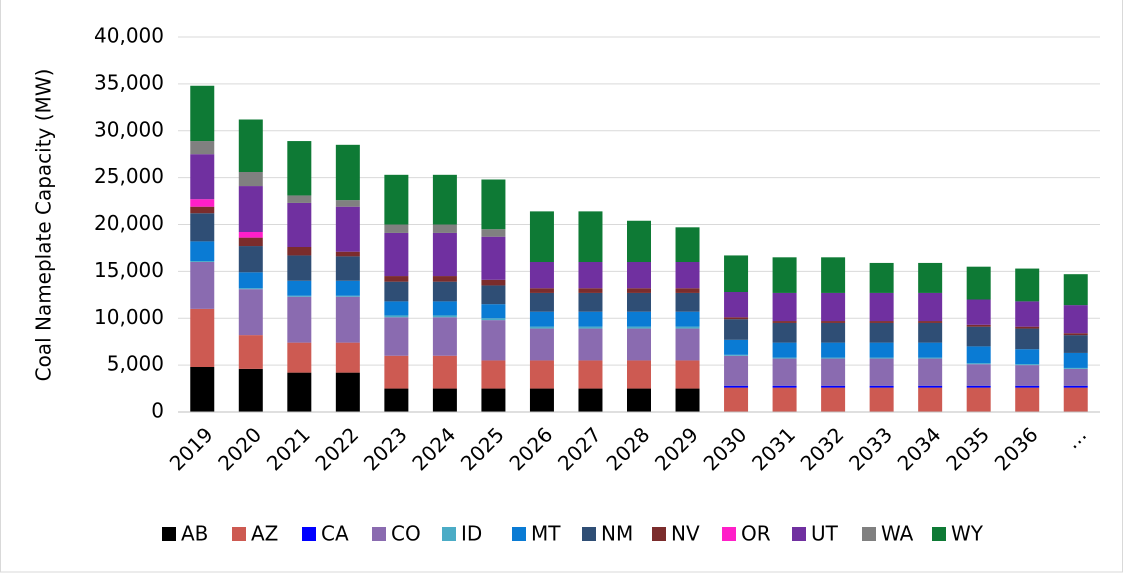  I want to click on legend-label: AB, so click(194, 534).